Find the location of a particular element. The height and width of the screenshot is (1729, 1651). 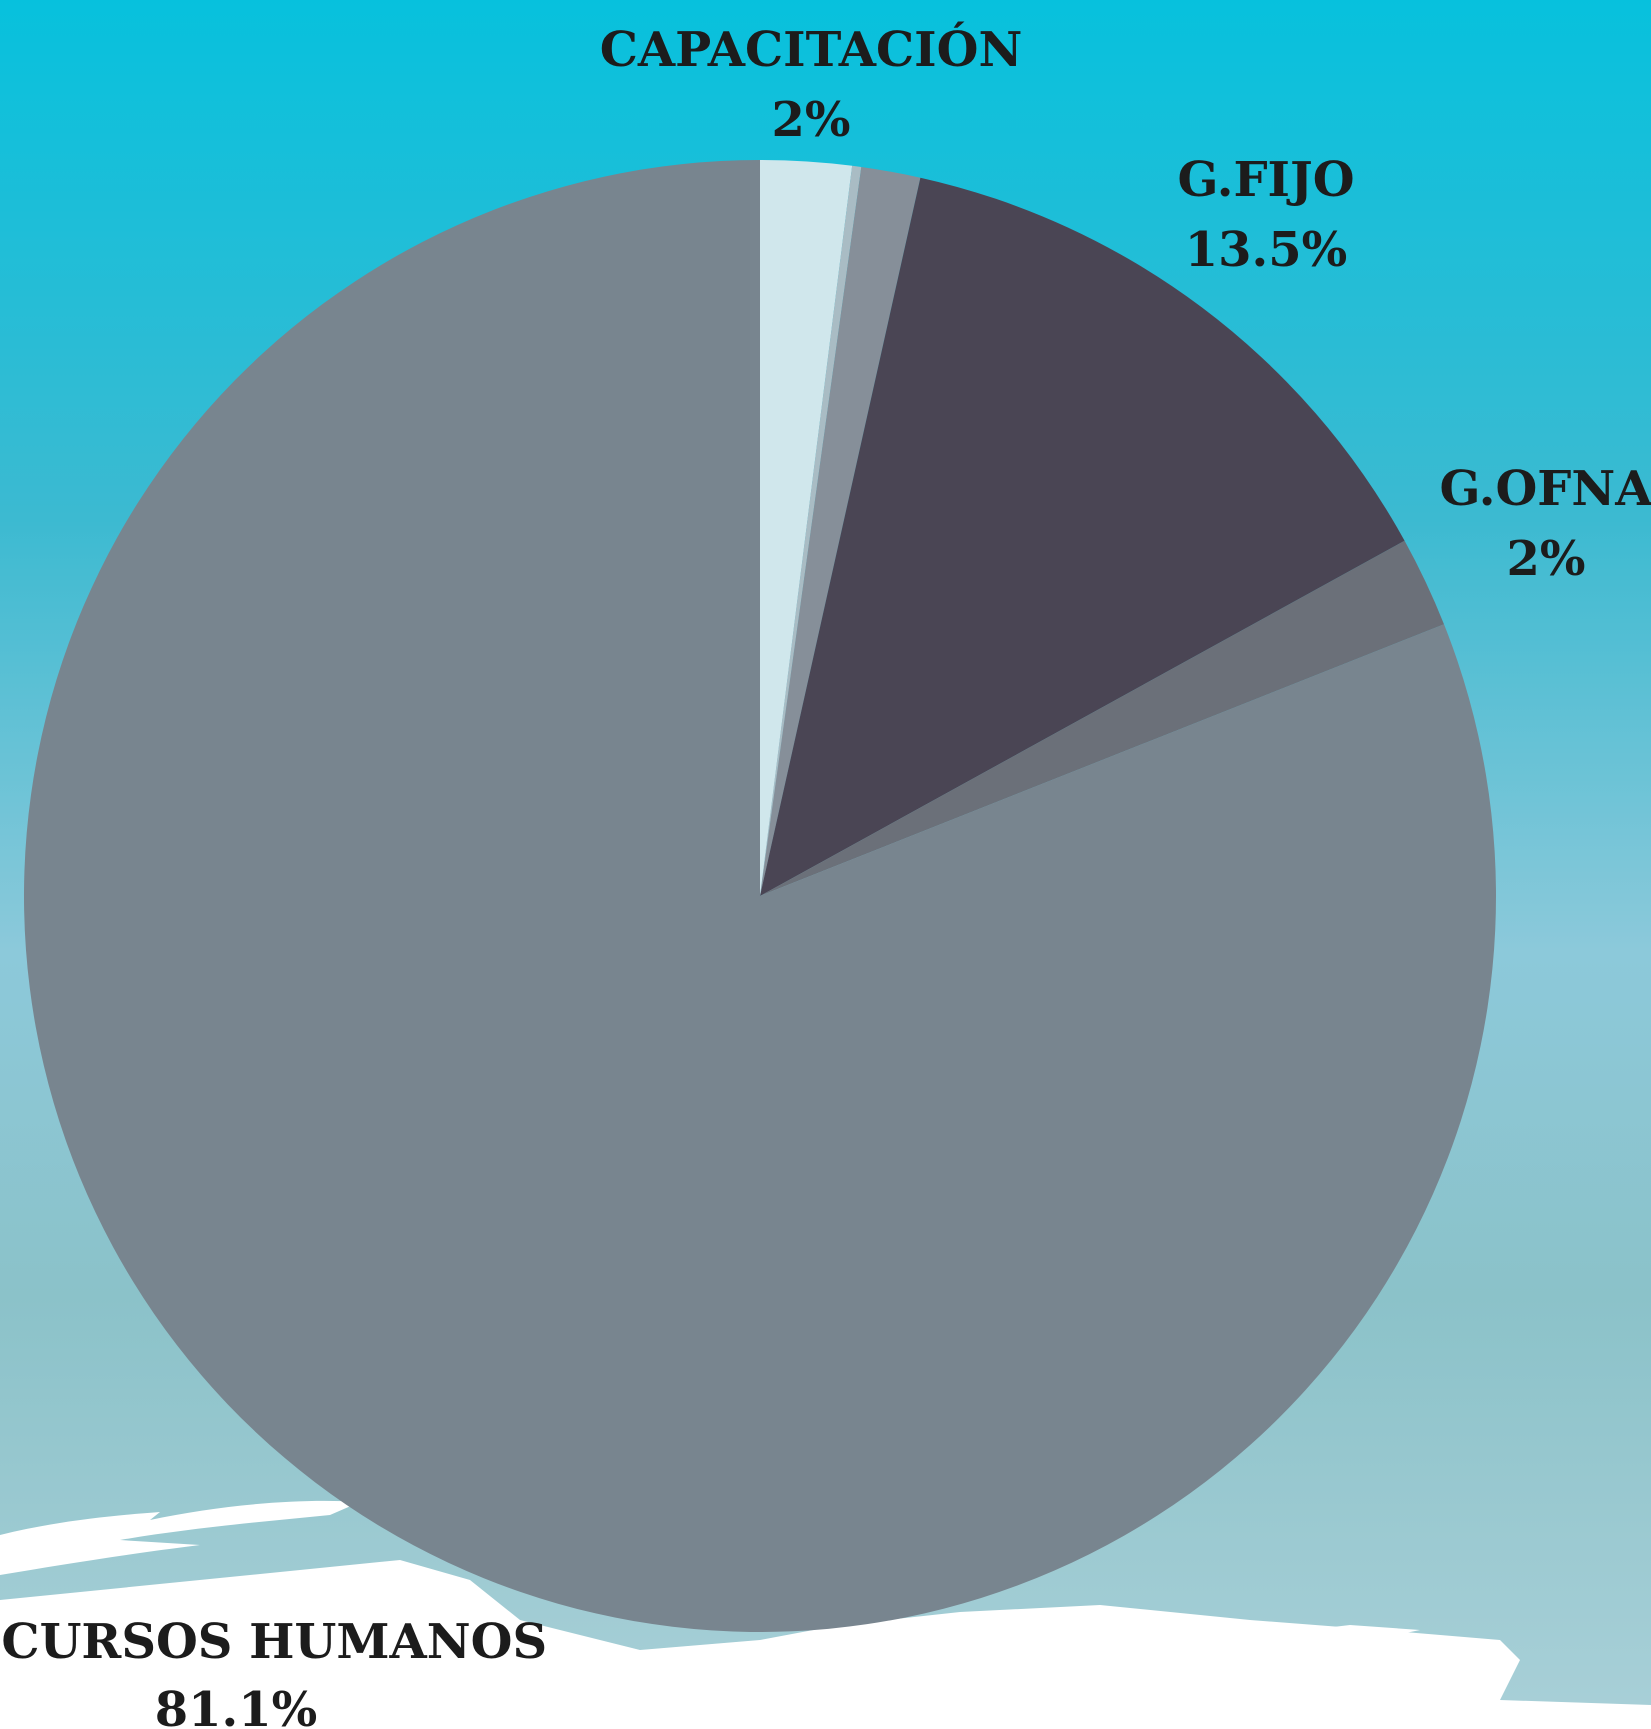

pie-slice-capacitaci-n is located at coordinates (806, 528).